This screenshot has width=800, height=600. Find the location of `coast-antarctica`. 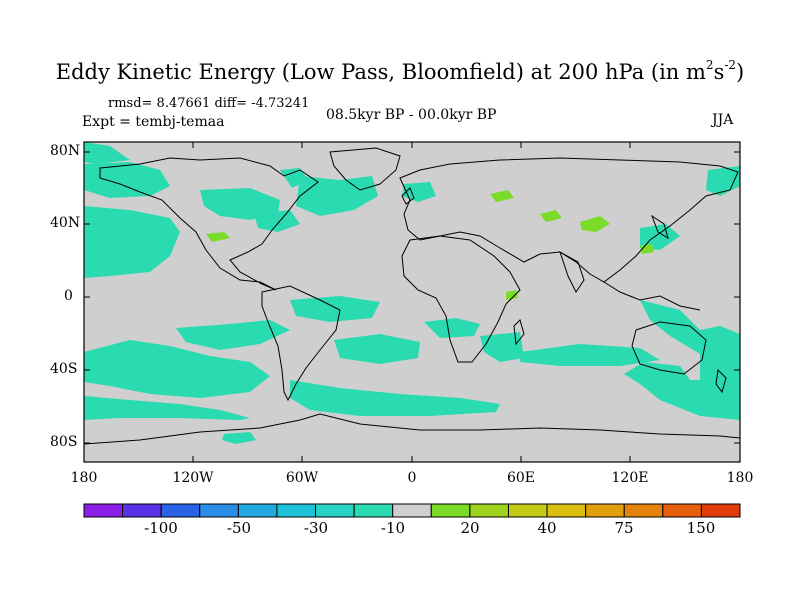

coast-antarctica is located at coordinates (412, 429).